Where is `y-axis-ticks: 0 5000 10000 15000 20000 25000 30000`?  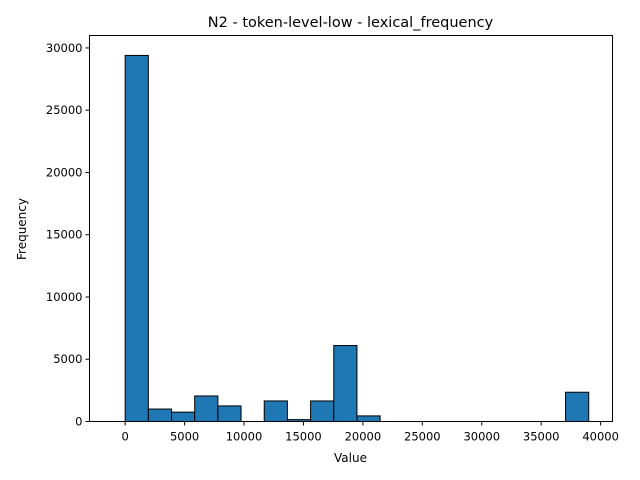
y-axis-ticks: 0 5000 10000 15000 20000 25000 30000 is located at coordinates (68, 235).